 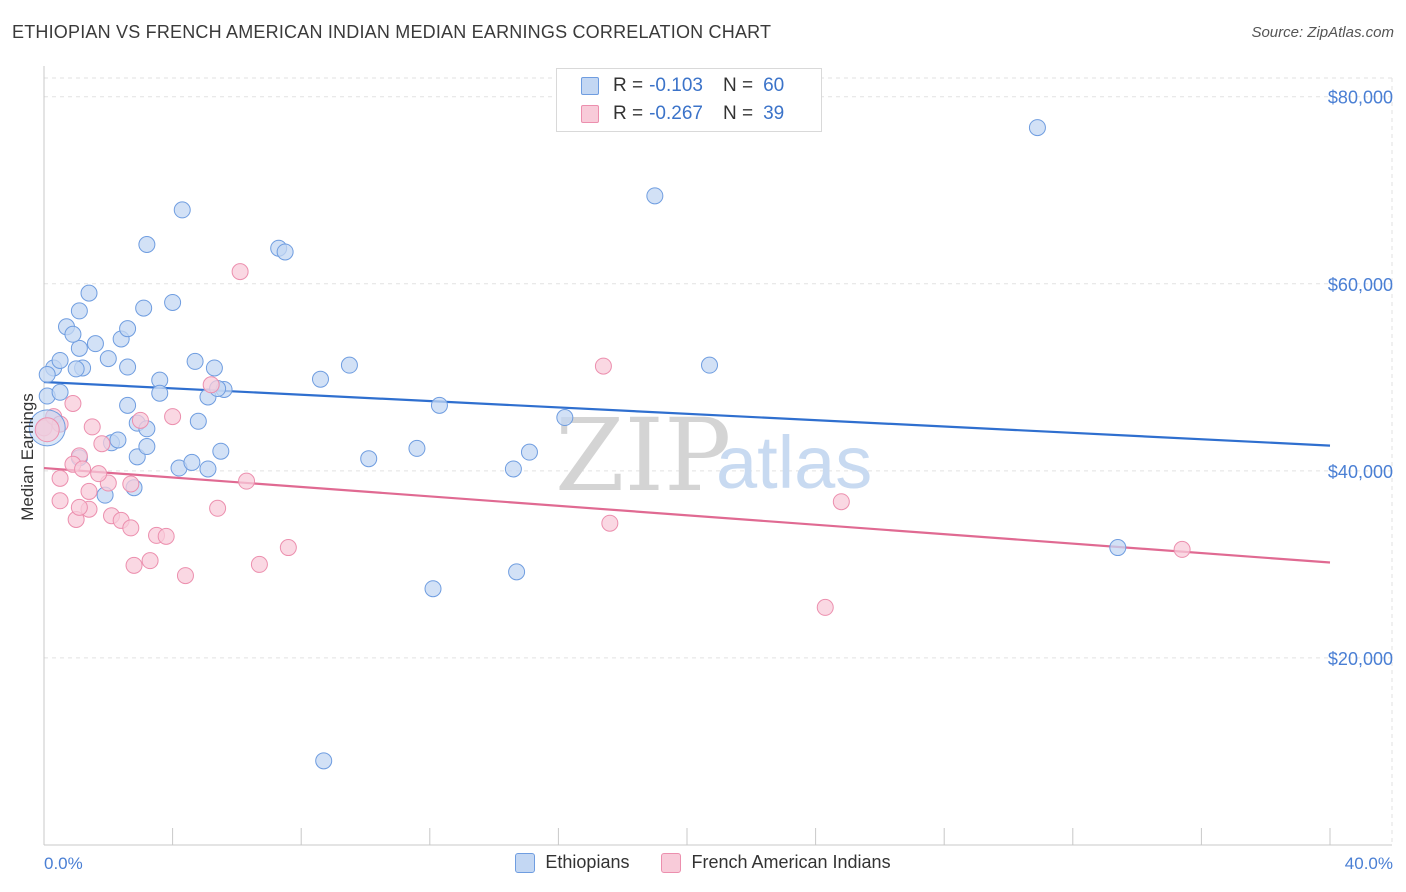 I want to click on y-tick-label: $20,000, so click(x=1360, y=659).